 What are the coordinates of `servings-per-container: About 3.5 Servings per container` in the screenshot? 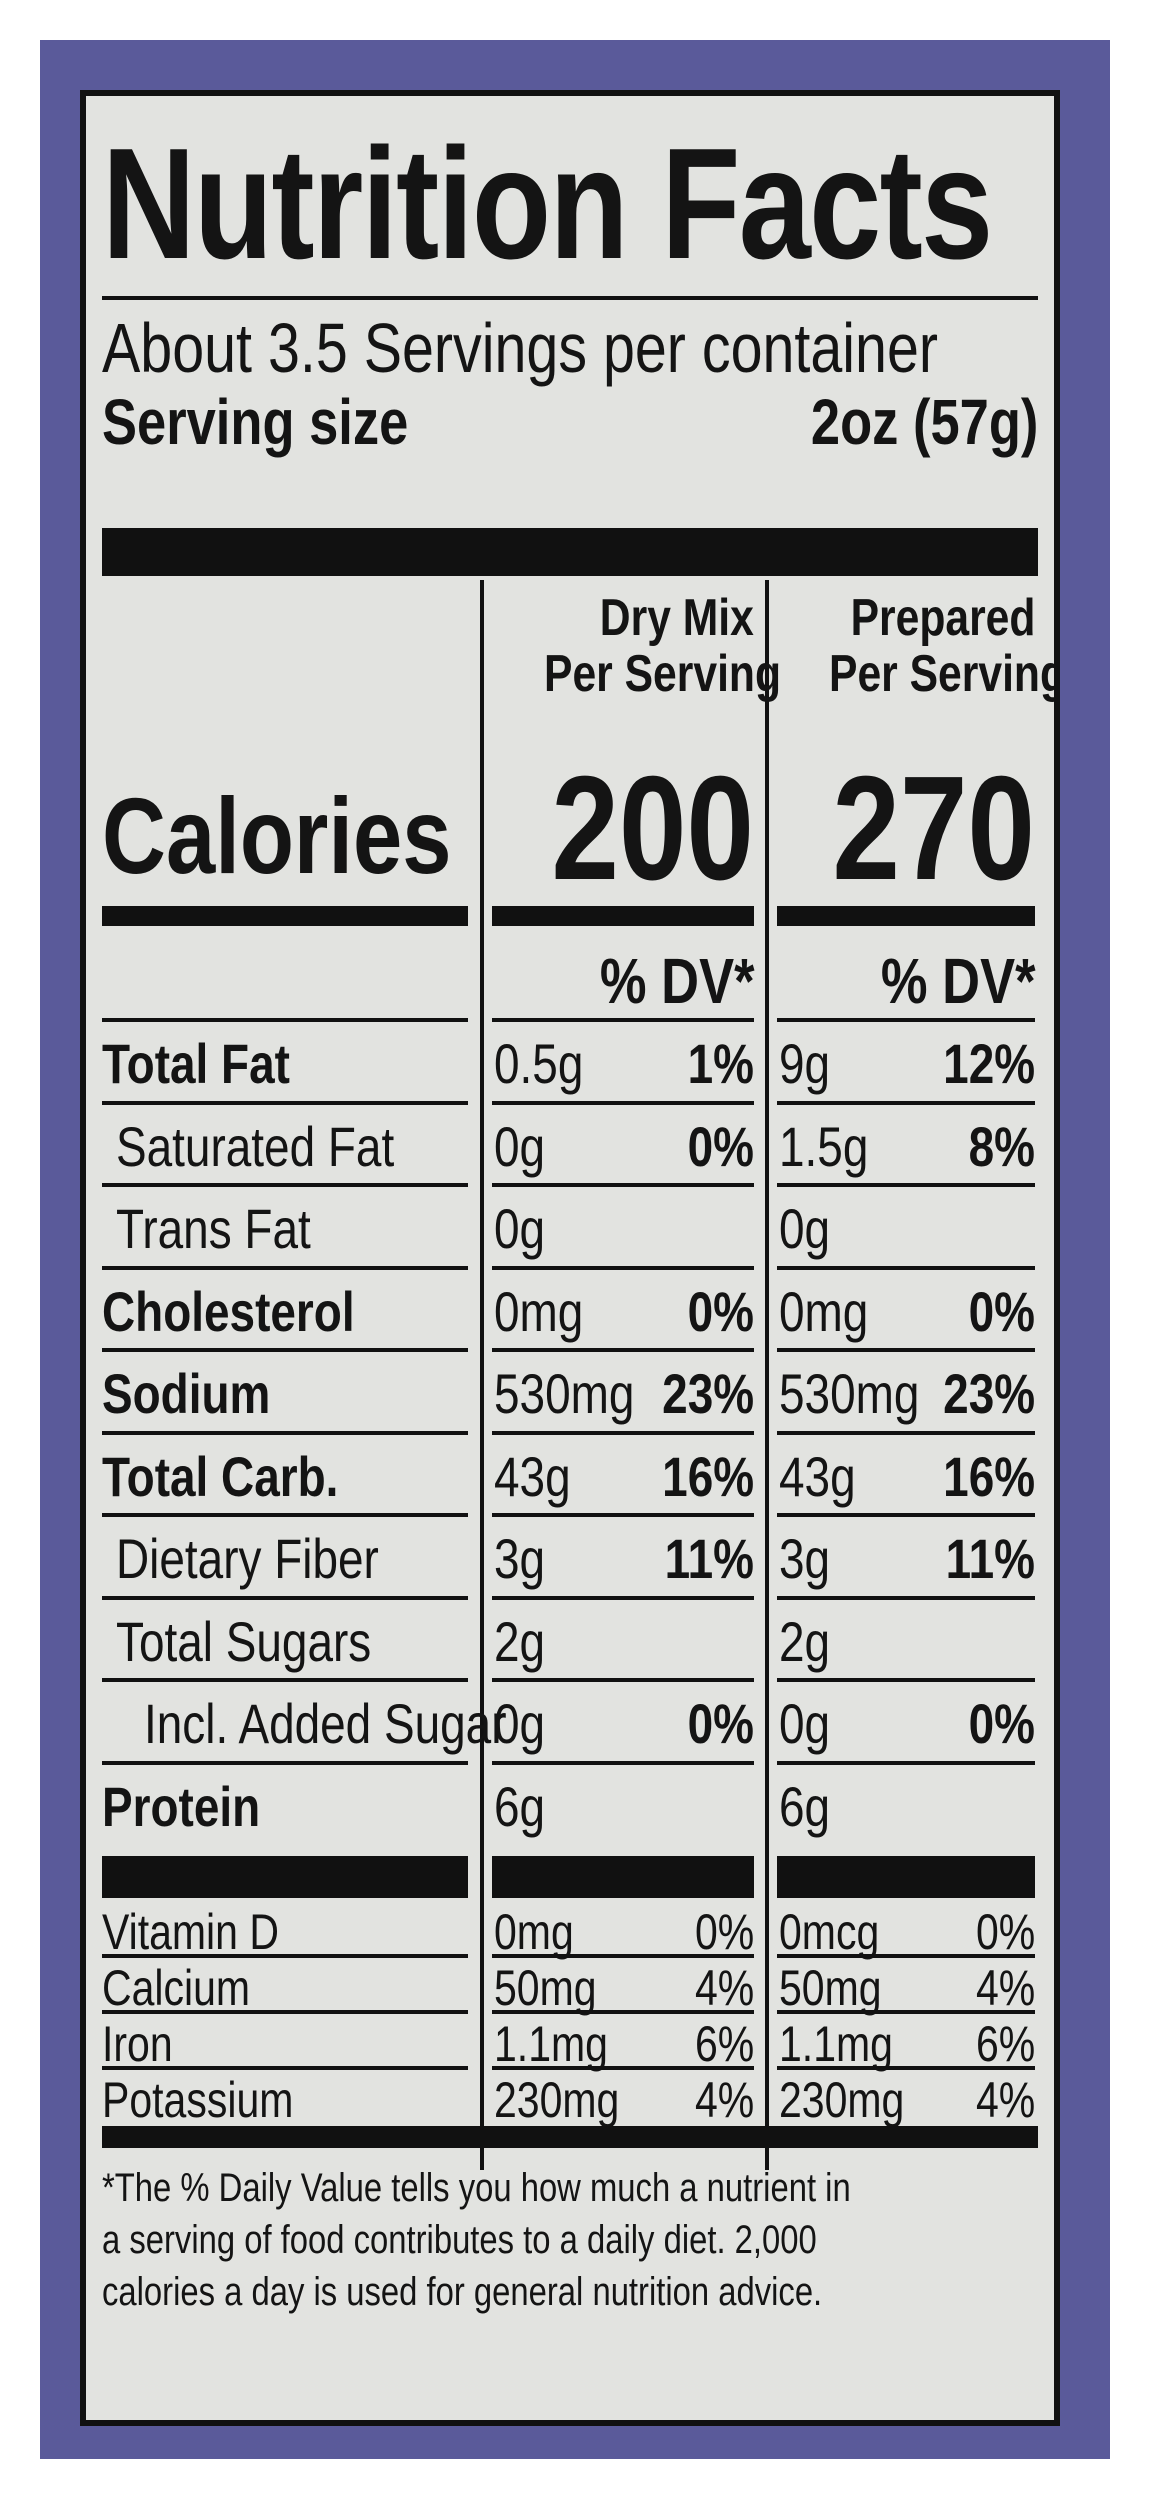 It's located at (520, 348).